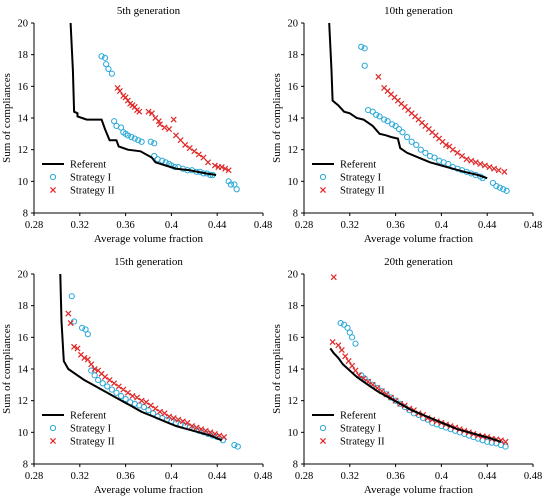  Describe the element at coordinates (362, 442) in the screenshot. I see `legend-label: Strategy II` at that location.